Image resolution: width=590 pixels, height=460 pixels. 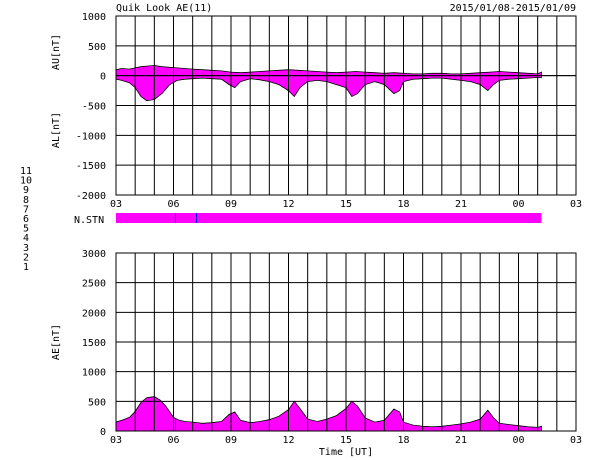 I want to click on date-range: 2015/01/08-2015/01/09, so click(x=513, y=8).